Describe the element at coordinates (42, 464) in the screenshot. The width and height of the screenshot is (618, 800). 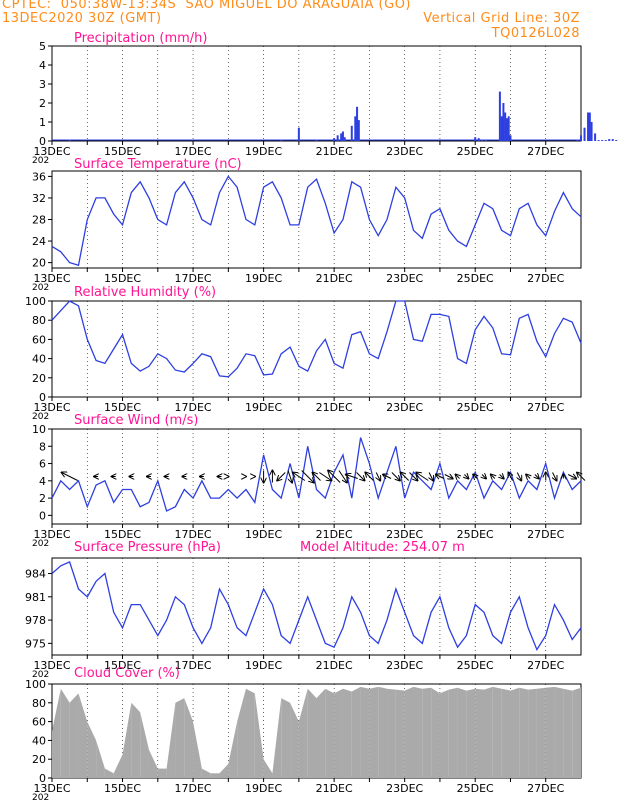
I see `wind-ytick-label: 6` at that location.